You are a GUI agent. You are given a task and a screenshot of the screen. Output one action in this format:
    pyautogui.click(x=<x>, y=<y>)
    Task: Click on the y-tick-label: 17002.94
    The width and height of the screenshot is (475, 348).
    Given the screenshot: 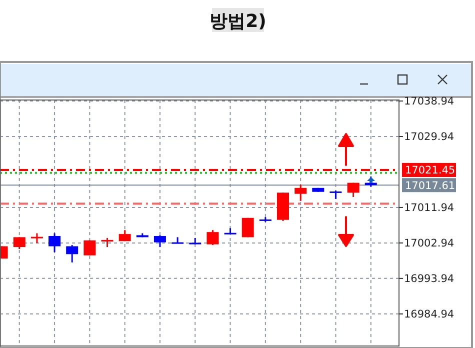 What is the action you would take?
    pyautogui.click(x=429, y=244)
    